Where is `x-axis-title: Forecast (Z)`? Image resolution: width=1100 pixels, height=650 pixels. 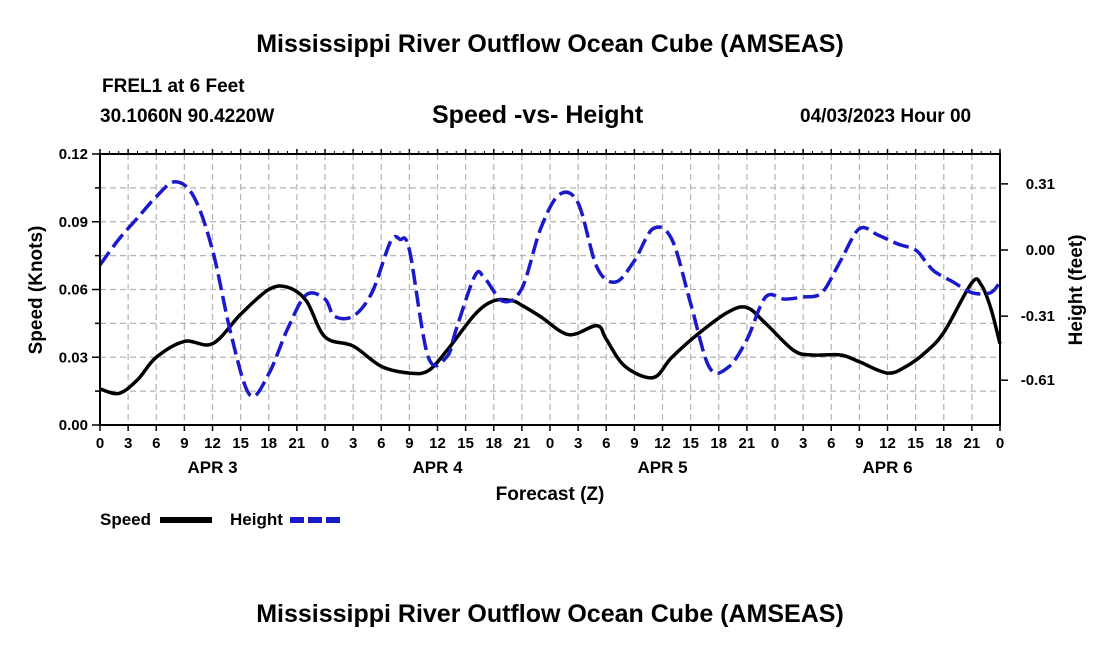
x-axis-title: Forecast (Z) is located at coordinates (550, 494).